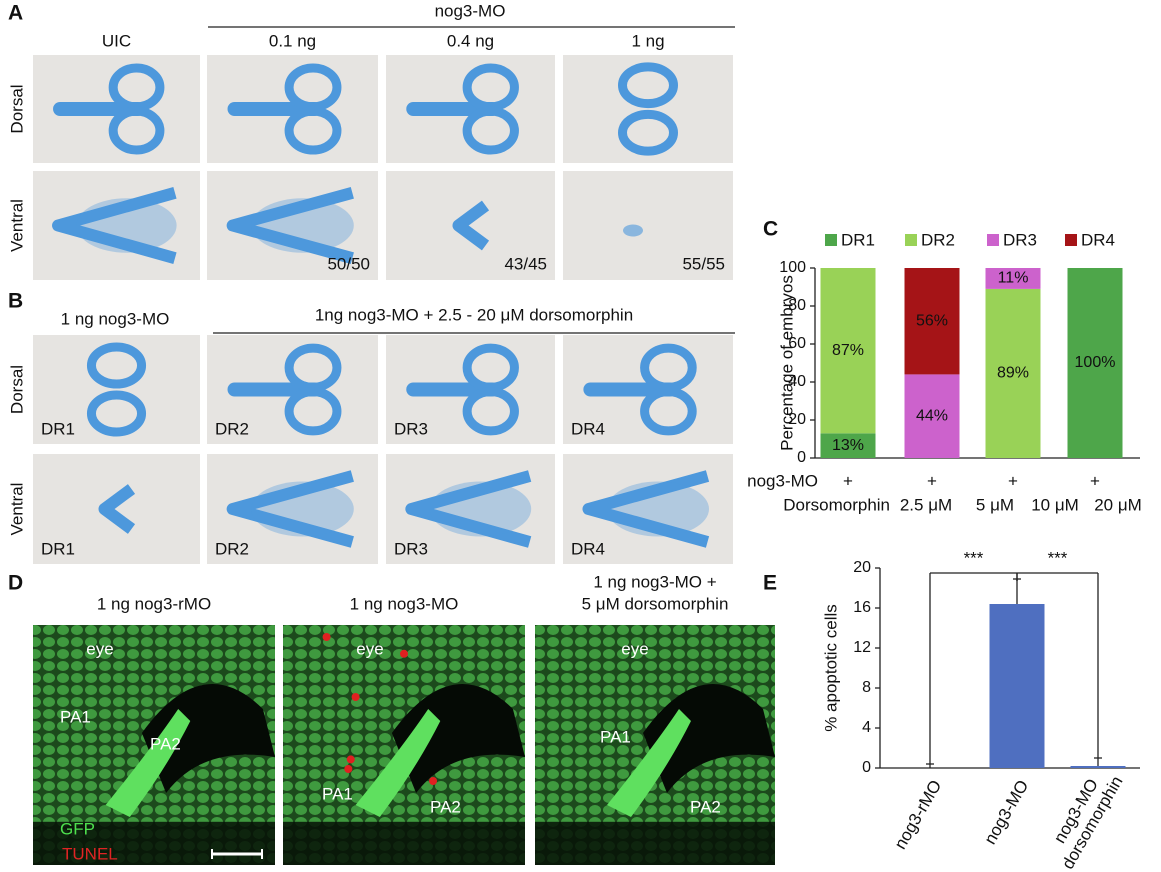 The width and height of the screenshot is (1161, 872). I want to click on significance: ***, so click(974, 557).